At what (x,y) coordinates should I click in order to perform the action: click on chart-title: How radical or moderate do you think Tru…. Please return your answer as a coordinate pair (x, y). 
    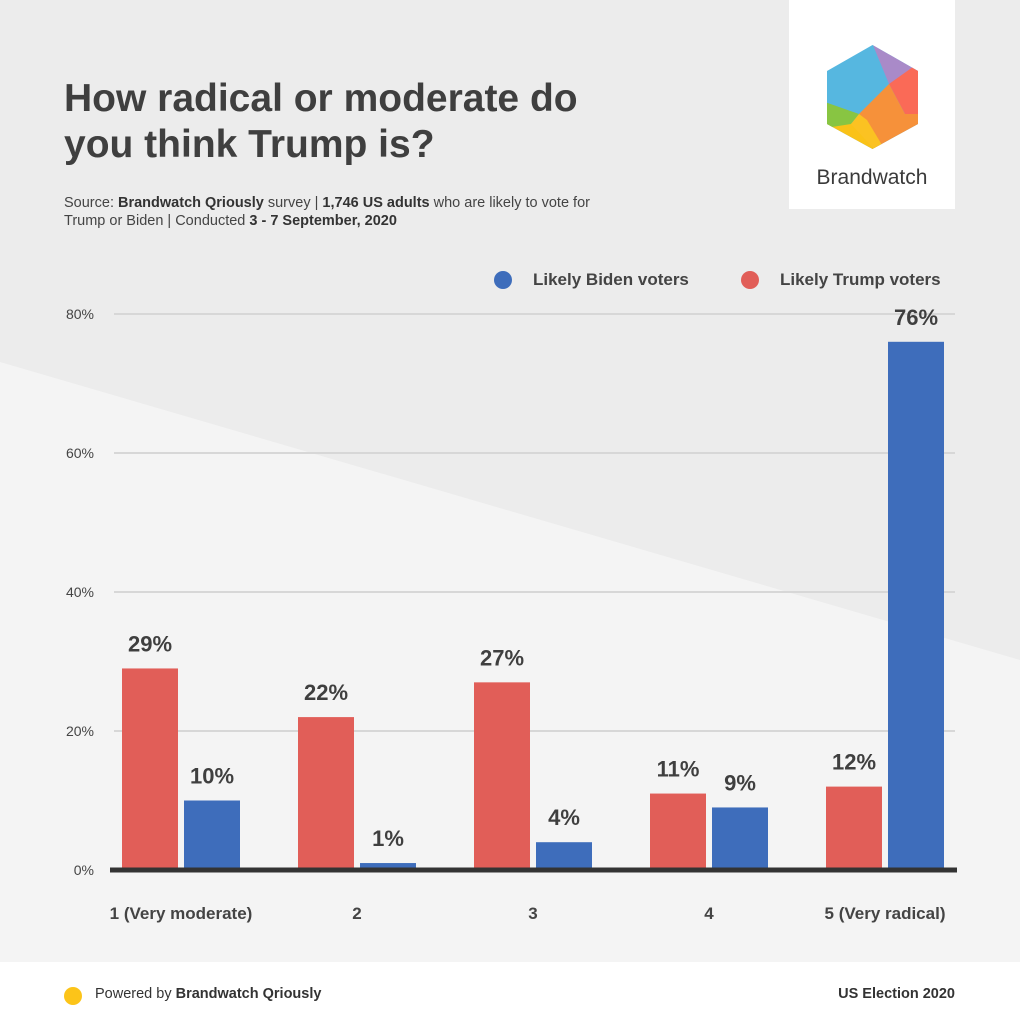
    Looking at the image, I should click on (321, 121).